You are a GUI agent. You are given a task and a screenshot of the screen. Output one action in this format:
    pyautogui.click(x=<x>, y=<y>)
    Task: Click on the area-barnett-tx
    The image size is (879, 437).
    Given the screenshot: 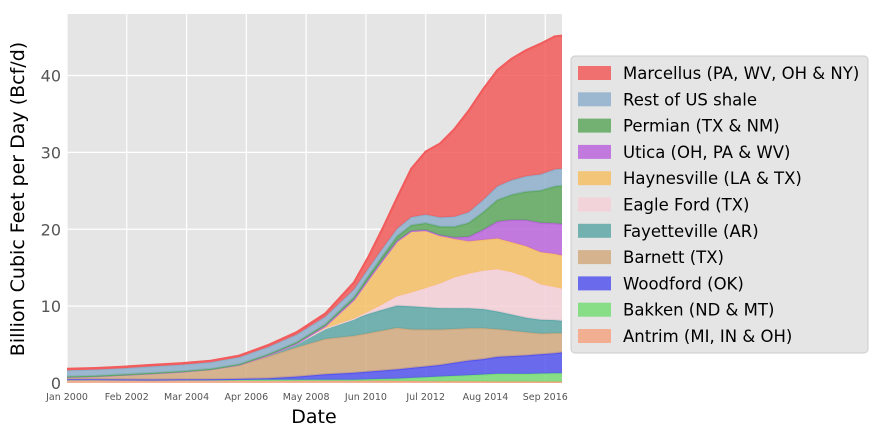 What is the action you would take?
    pyautogui.click(x=314, y=353)
    